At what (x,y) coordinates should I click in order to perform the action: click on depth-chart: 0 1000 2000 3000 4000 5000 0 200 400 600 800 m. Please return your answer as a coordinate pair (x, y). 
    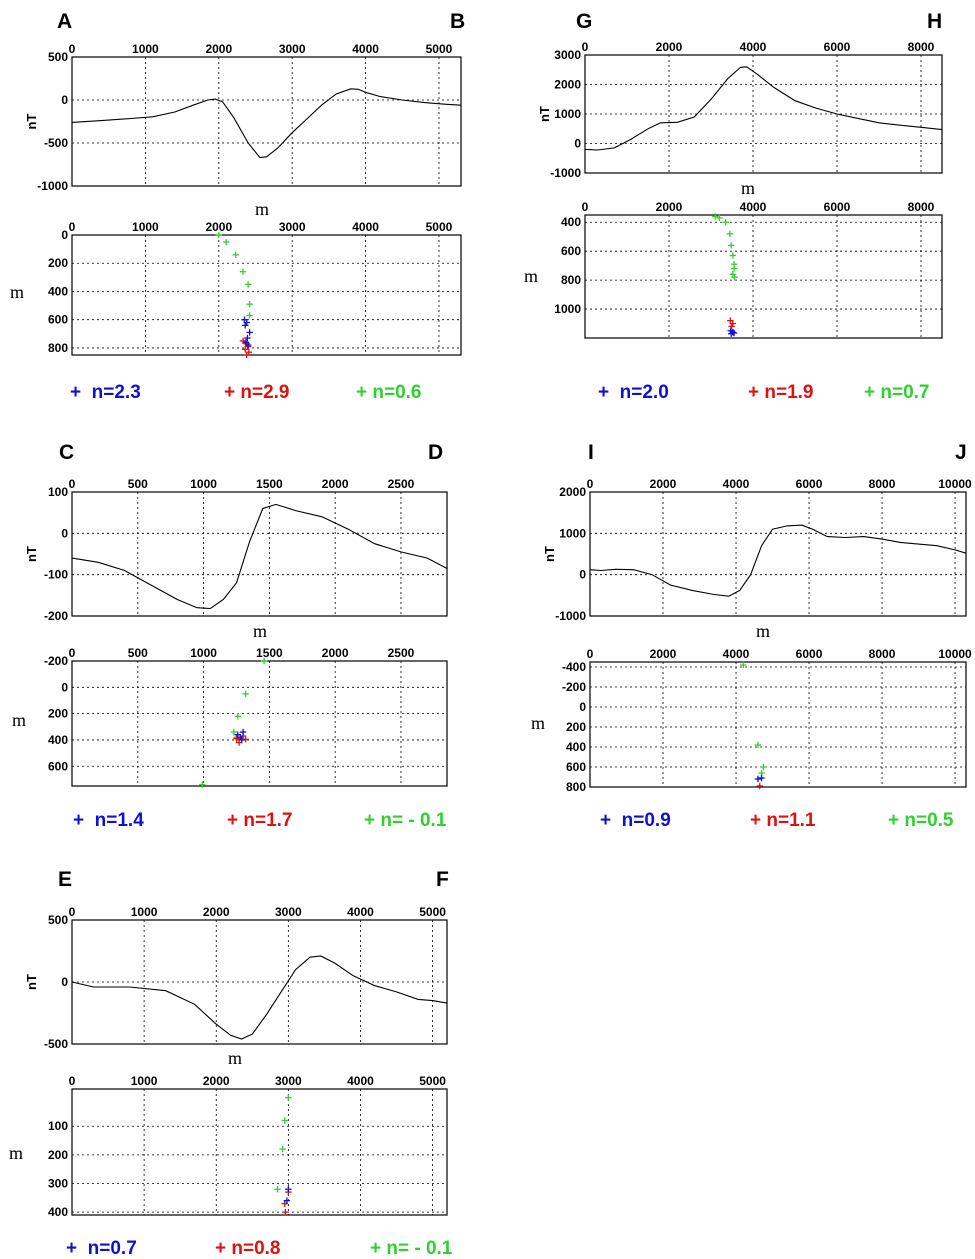
    Looking at the image, I should click on (236, 289).